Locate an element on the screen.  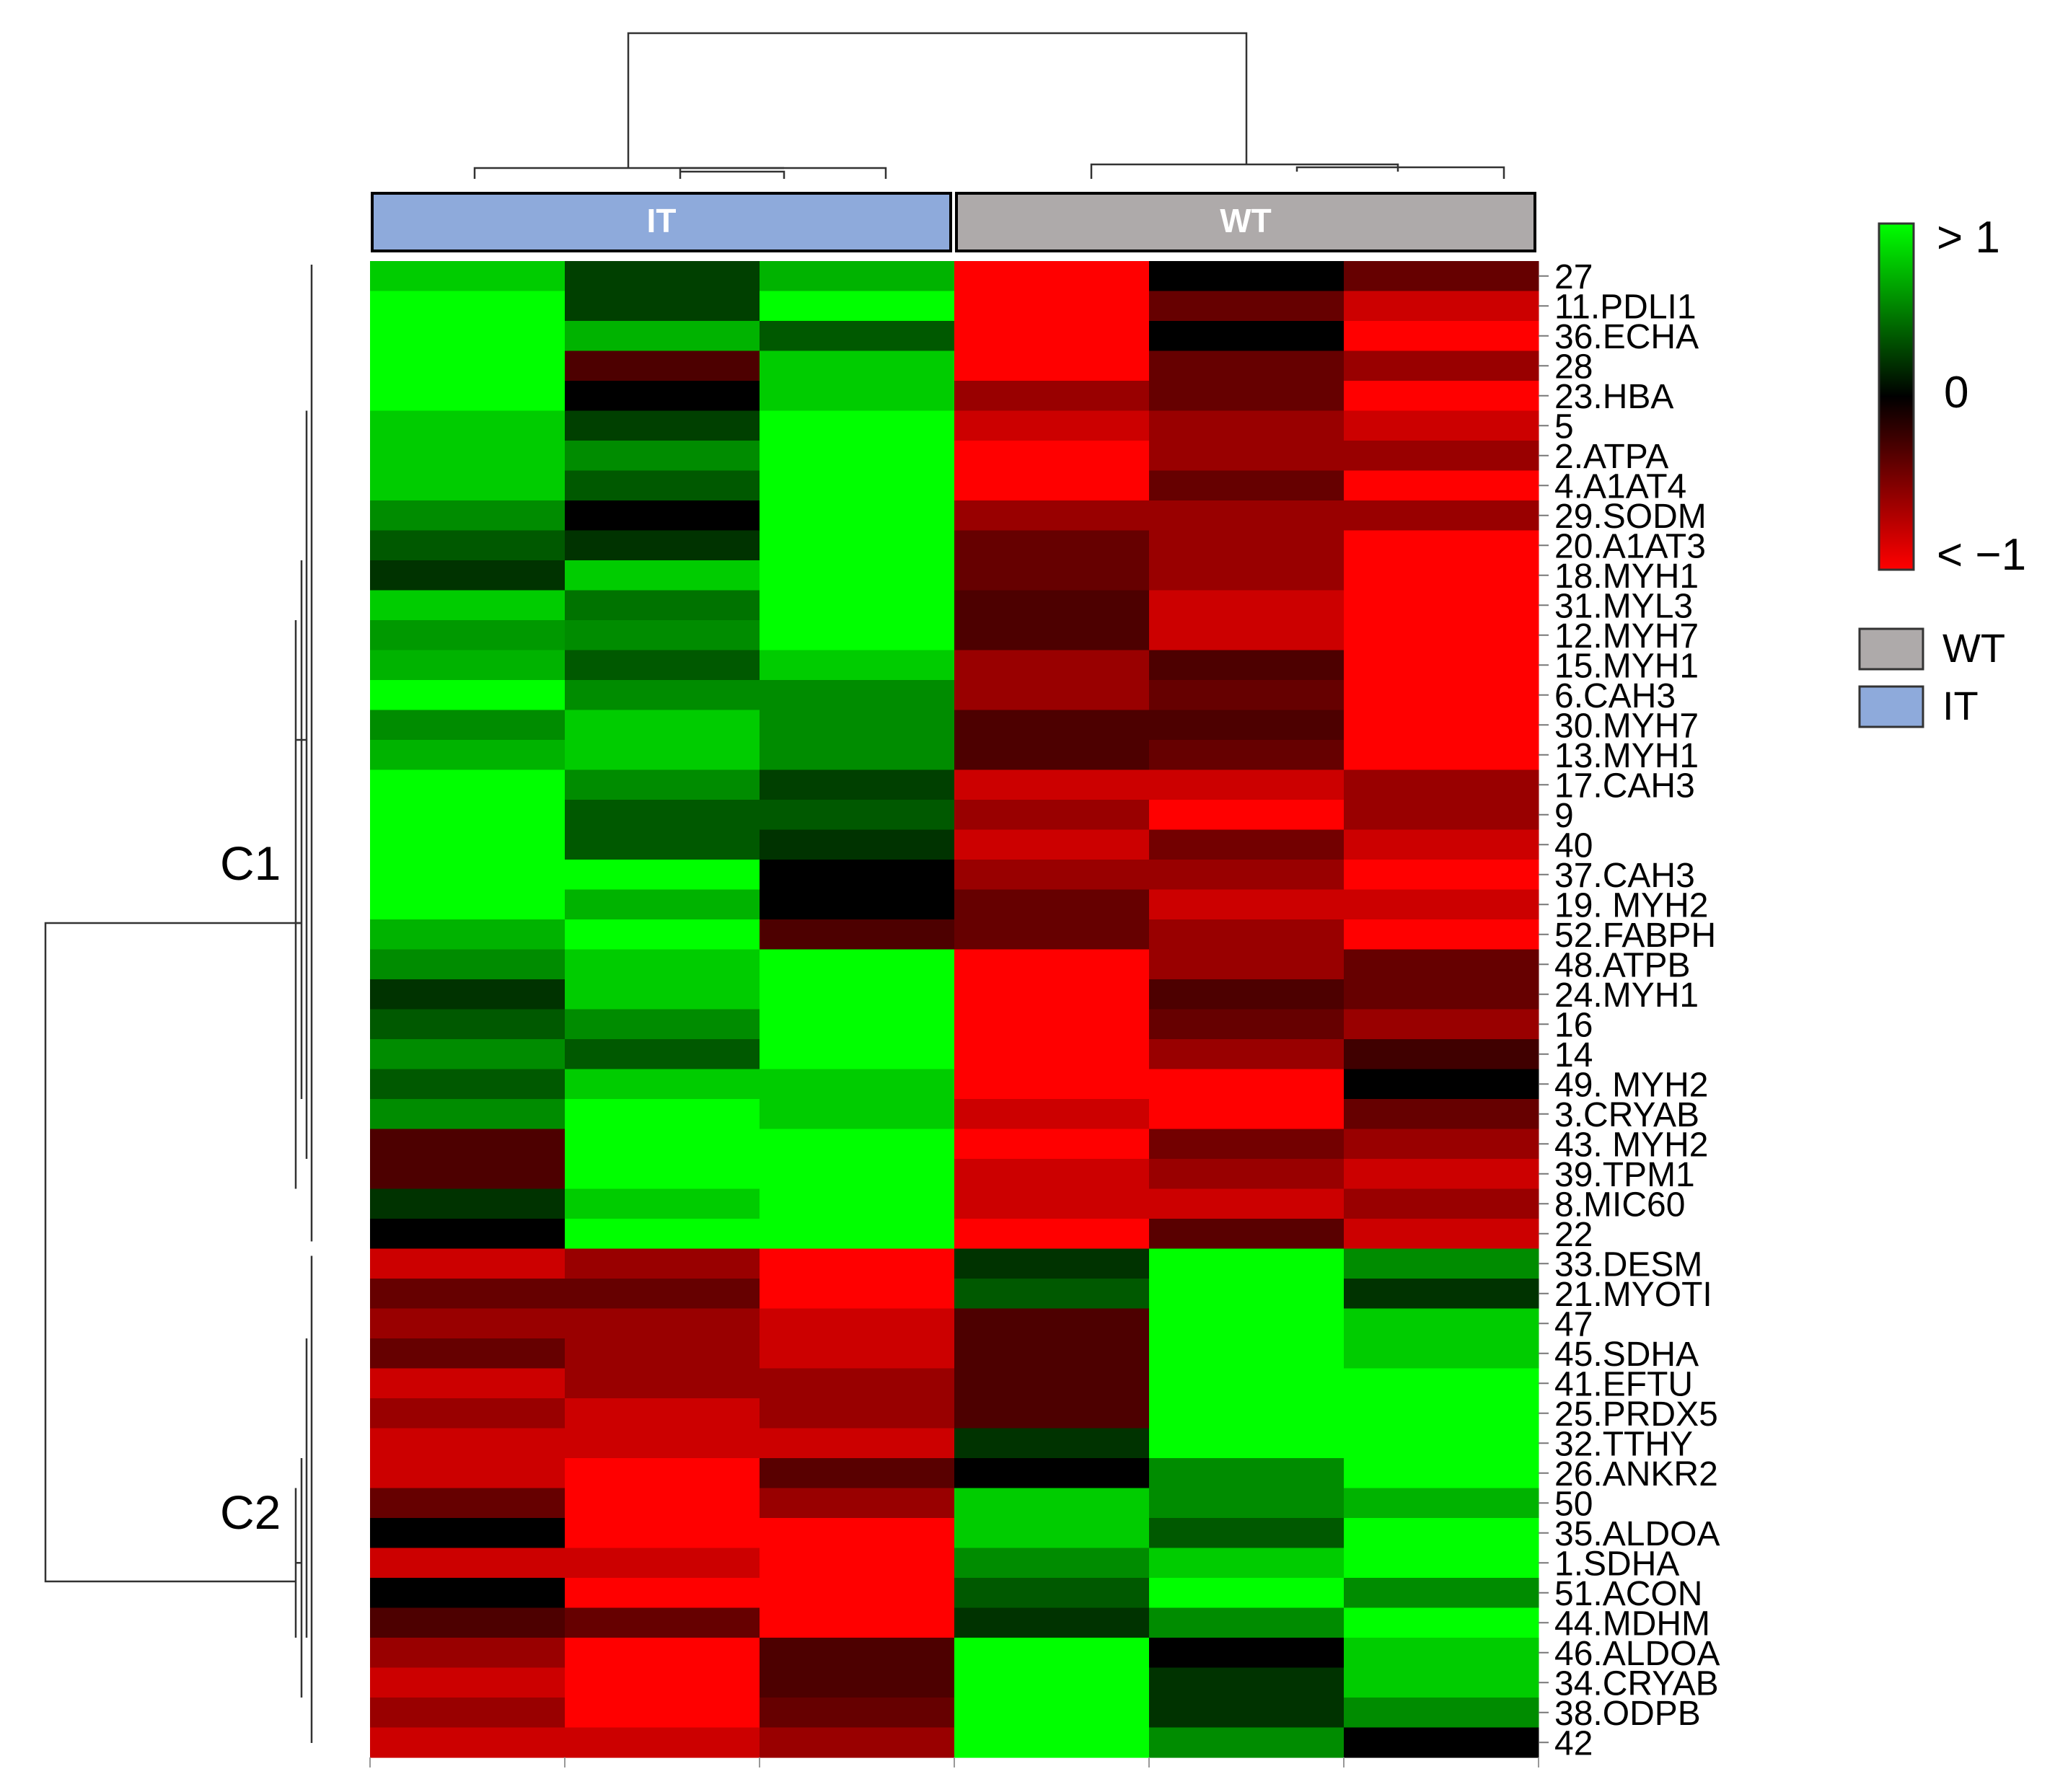
group-bar-label: IT is located at coordinates (662, 220).